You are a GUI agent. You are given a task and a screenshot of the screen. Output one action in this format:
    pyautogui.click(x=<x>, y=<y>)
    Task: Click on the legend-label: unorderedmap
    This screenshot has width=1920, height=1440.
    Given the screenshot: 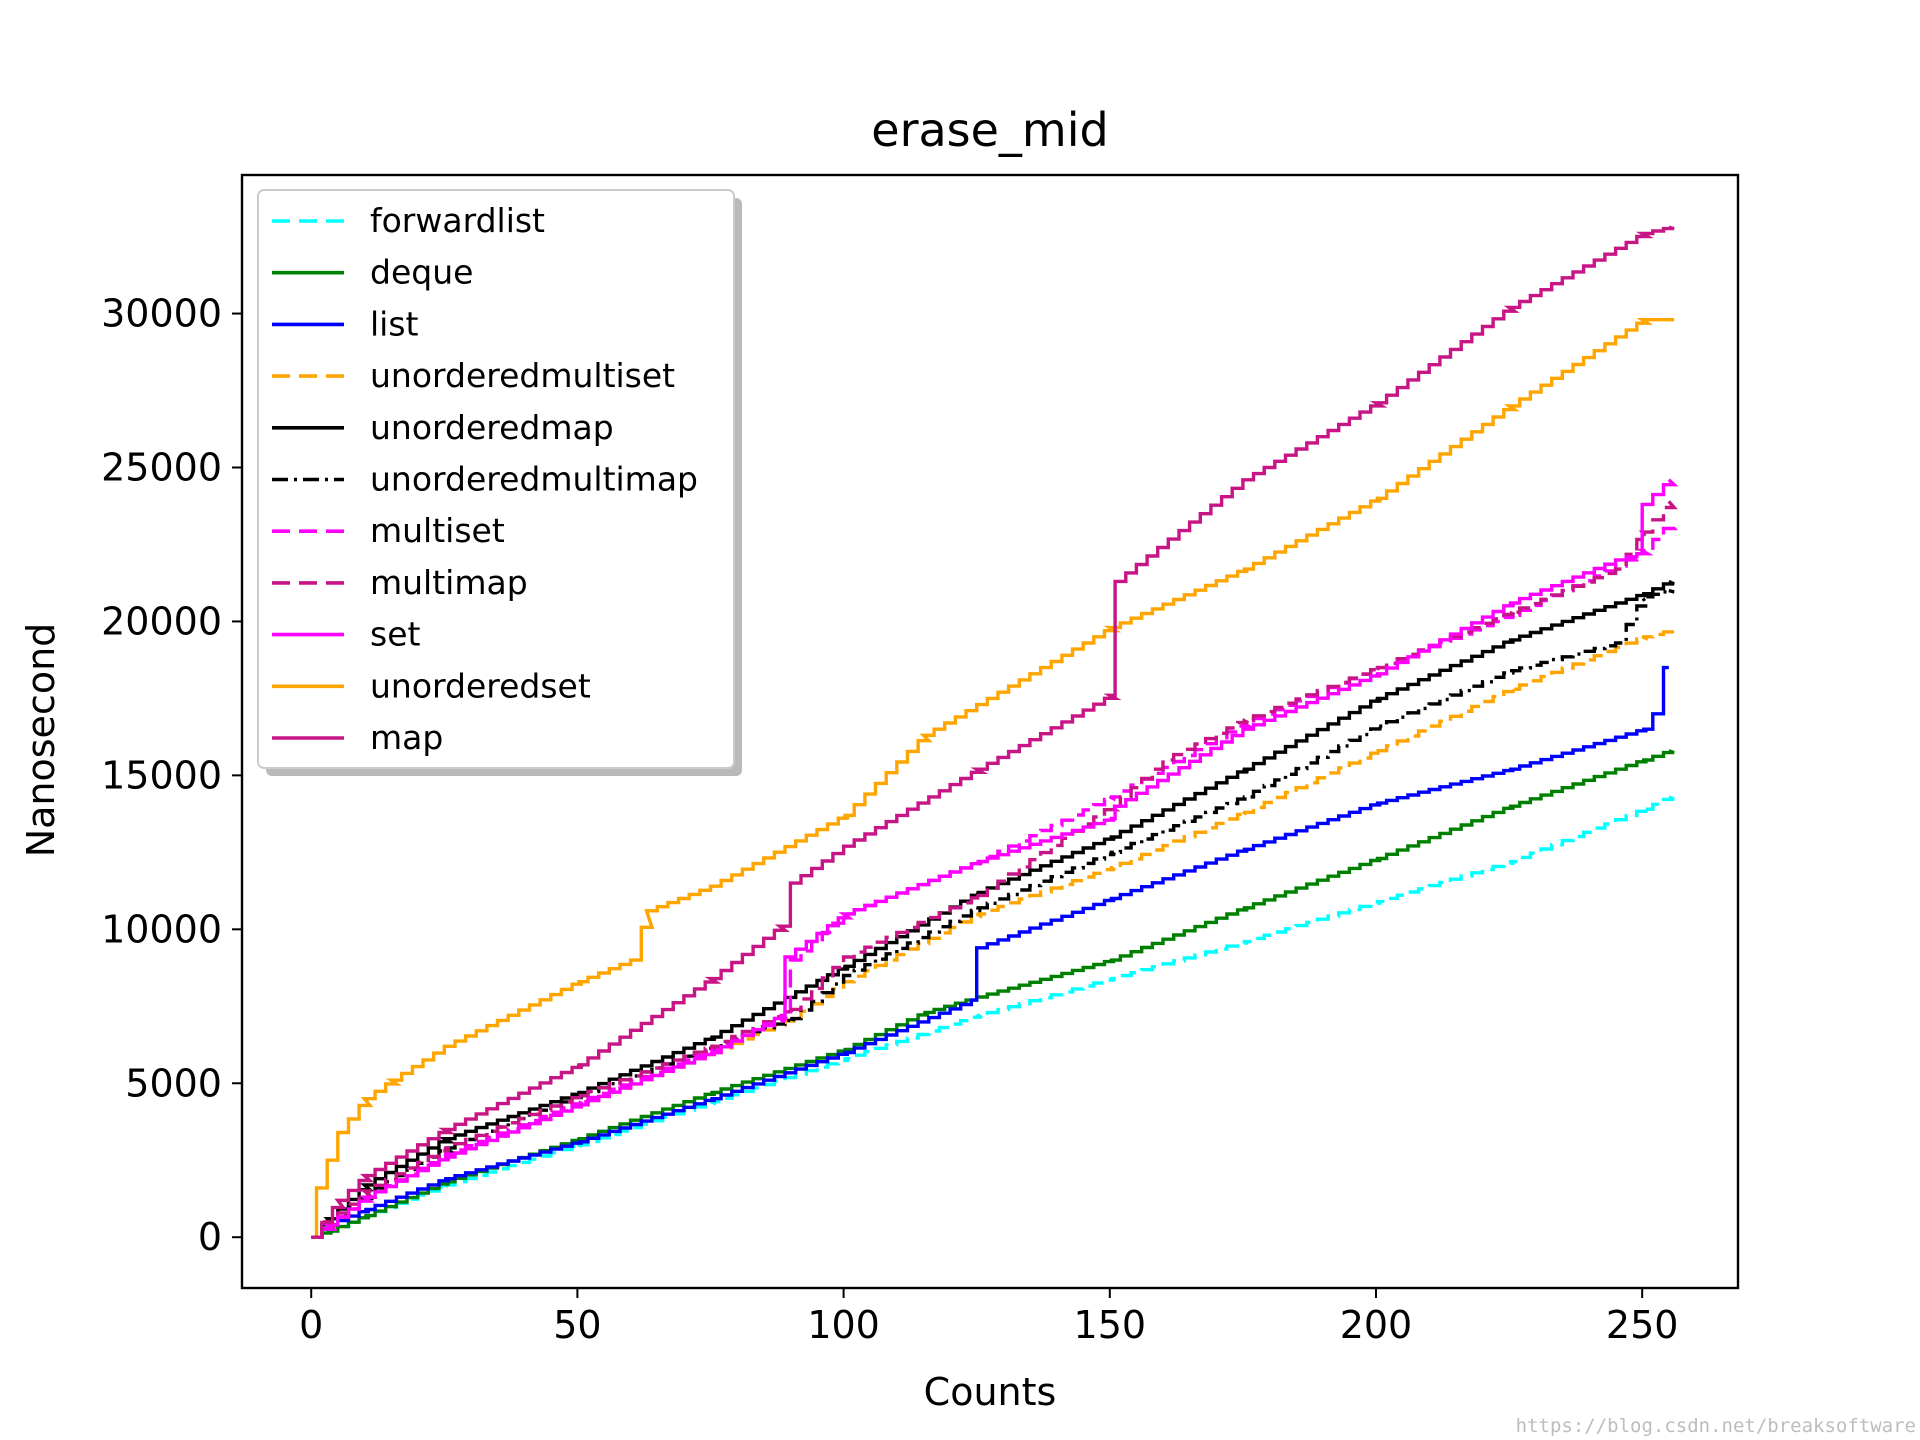 What is the action you would take?
    pyautogui.click(x=492, y=427)
    